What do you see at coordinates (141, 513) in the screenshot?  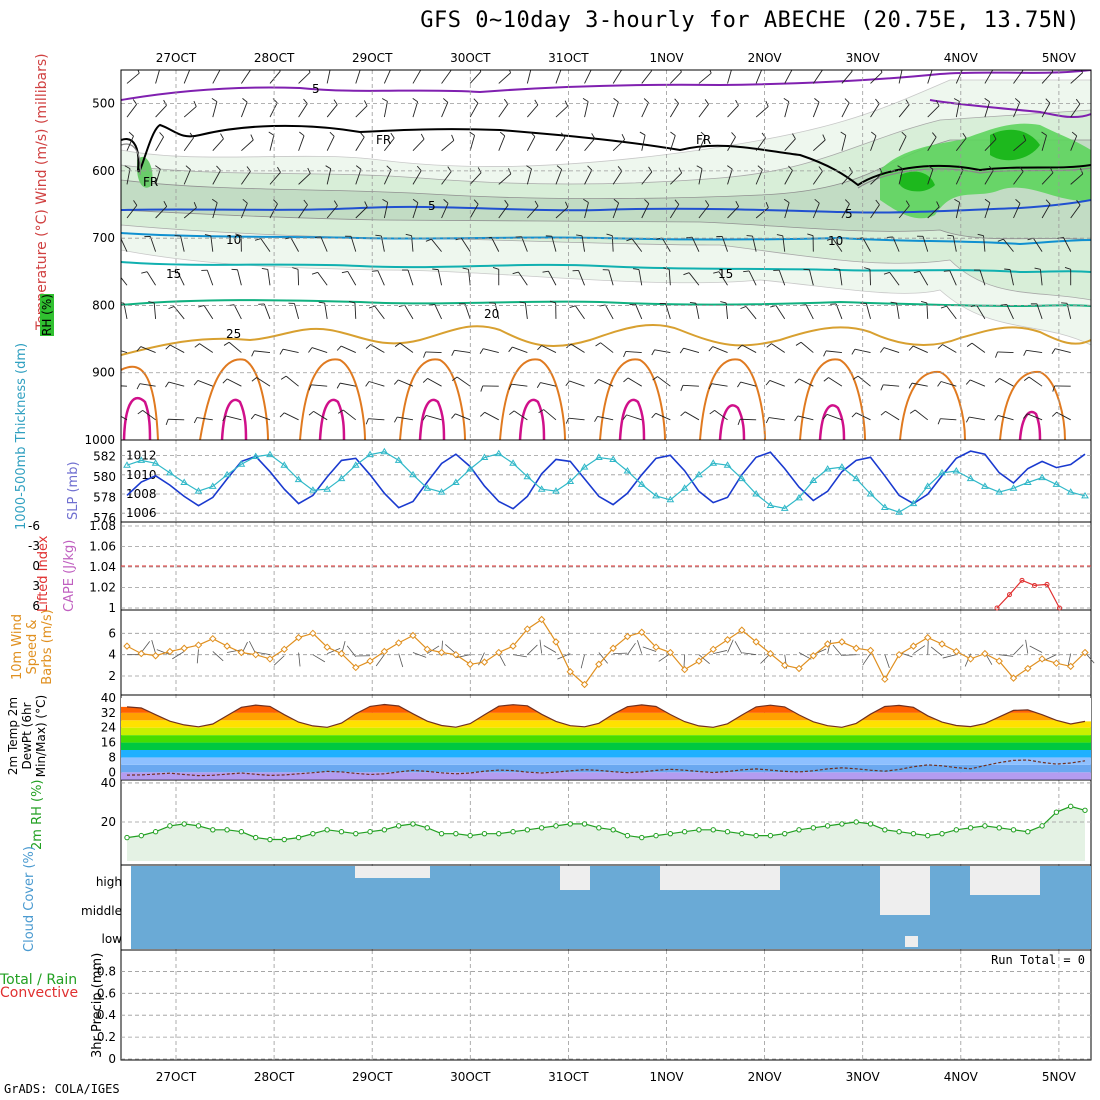 I see `slp-tick-label: 1006` at bounding box center [141, 513].